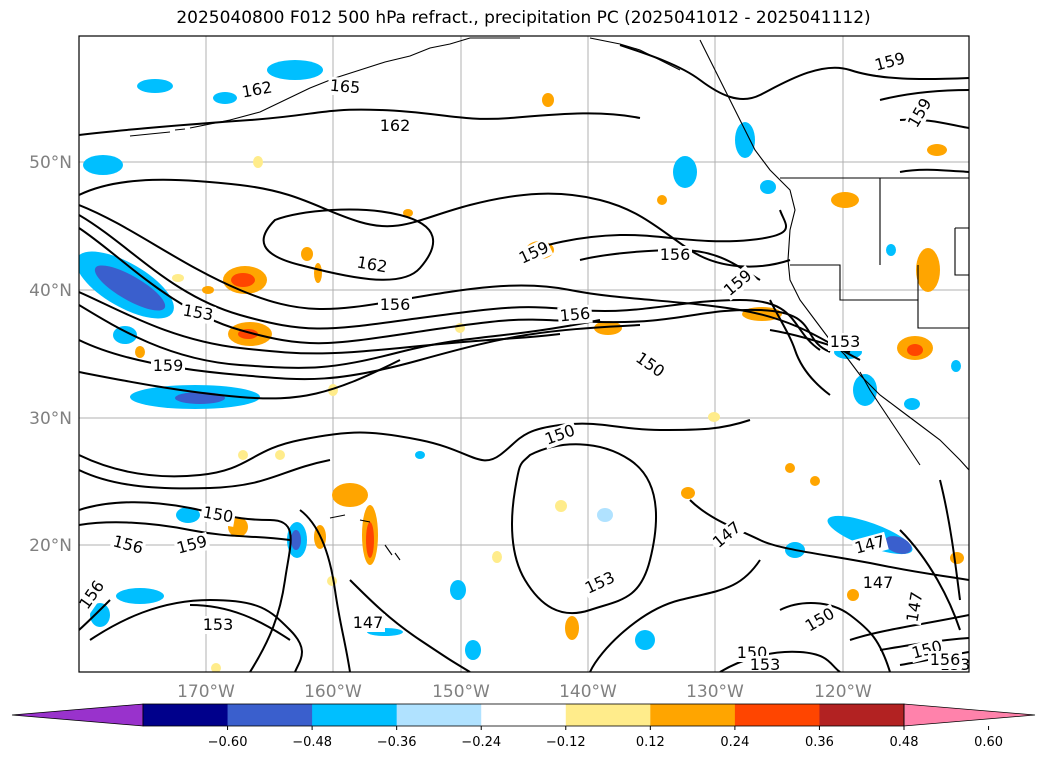 The height and width of the screenshot is (765, 1047). What do you see at coordinates (50, 546) in the screenshot?
I see `lat-label: 20°N` at bounding box center [50, 546].